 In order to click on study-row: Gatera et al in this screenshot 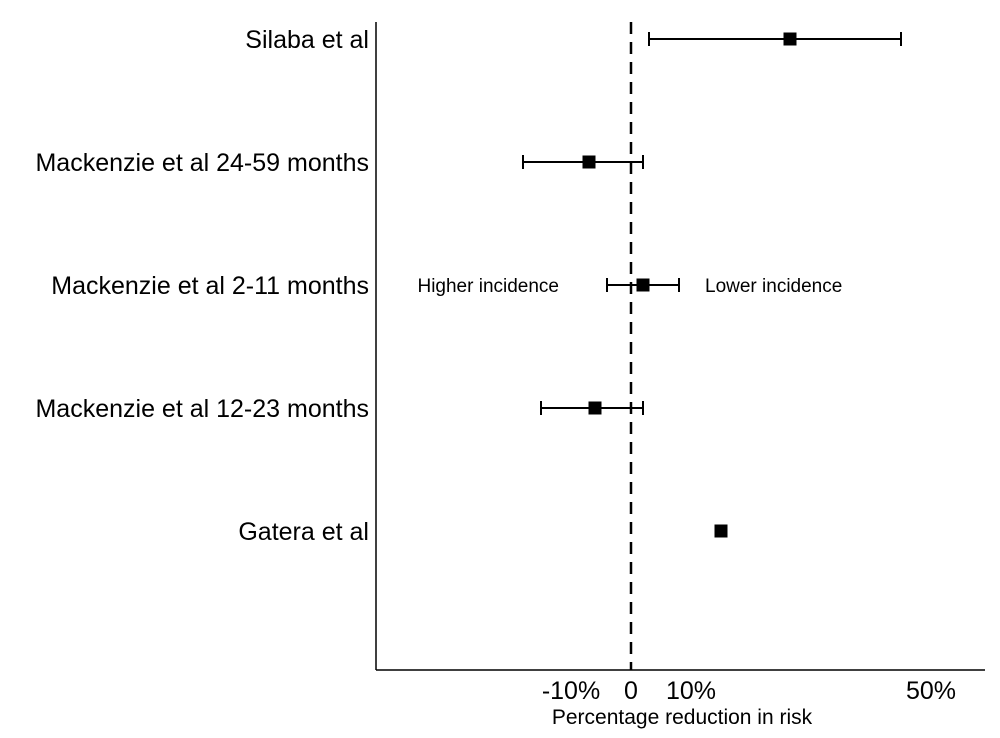, I will do `click(483, 532)`.